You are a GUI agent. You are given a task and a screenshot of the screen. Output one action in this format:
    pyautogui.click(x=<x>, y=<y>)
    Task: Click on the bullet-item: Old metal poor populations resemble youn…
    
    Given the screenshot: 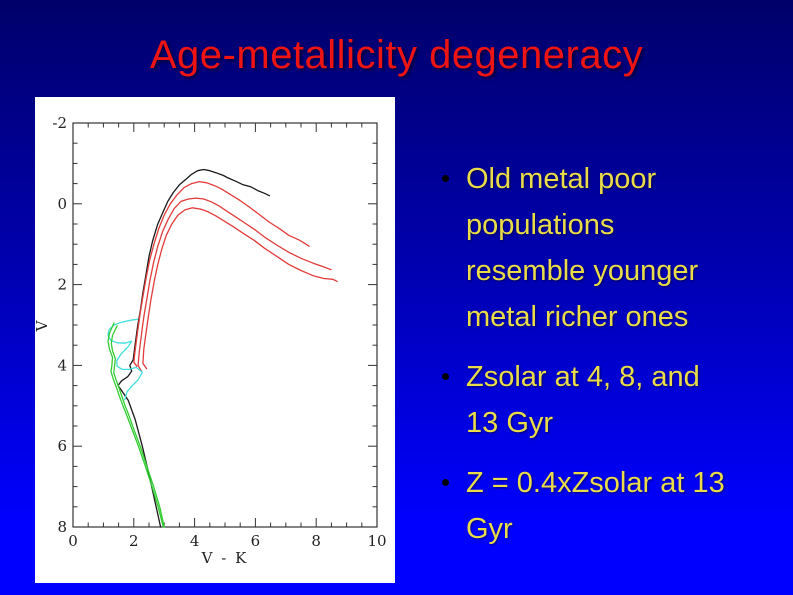 What is the action you would take?
    pyautogui.click(x=607, y=248)
    